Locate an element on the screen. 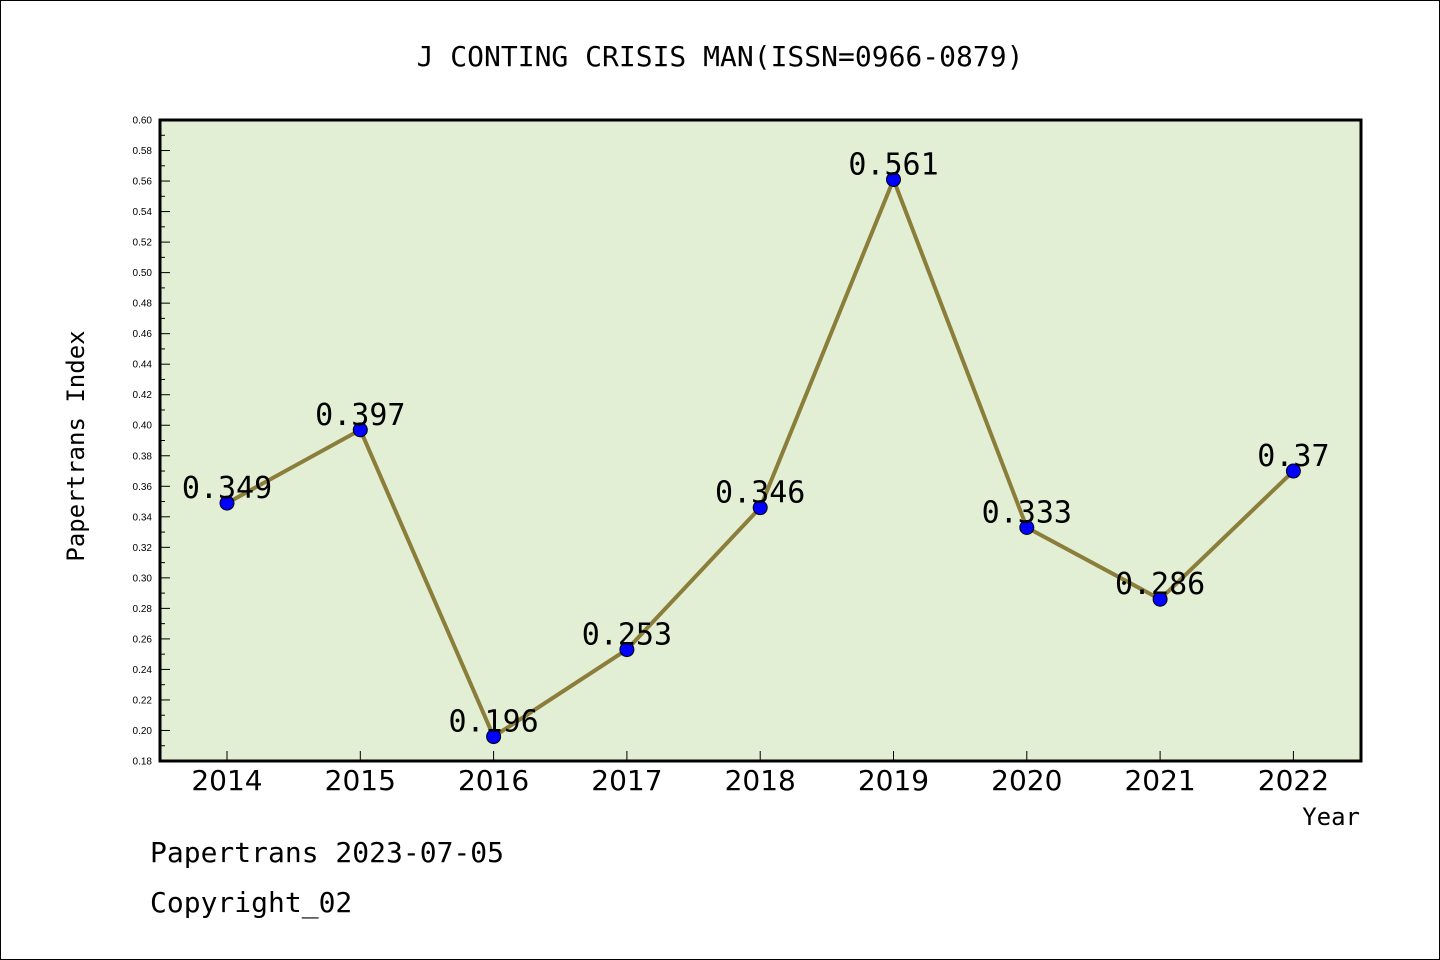 Image resolution: width=1440 pixels, height=960 pixels. y-tick-label: 0.26 is located at coordinates (143, 639).